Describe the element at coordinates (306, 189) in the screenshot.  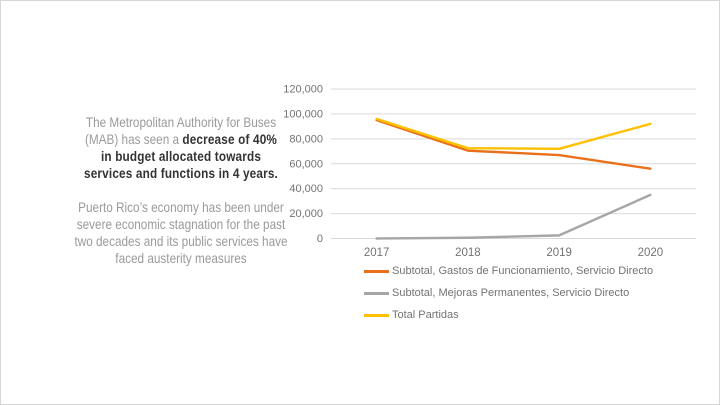
I see `svg-text: 40,000` at that location.